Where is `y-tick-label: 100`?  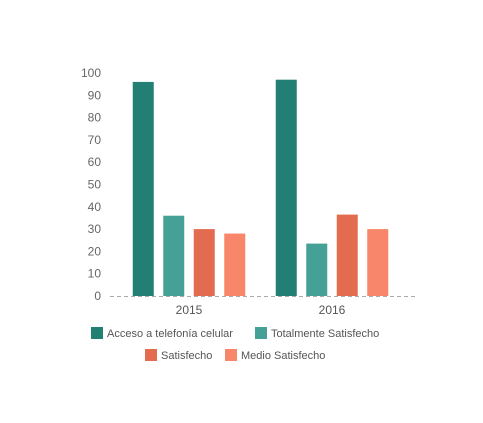
y-tick-label: 100 is located at coordinates (91, 73).